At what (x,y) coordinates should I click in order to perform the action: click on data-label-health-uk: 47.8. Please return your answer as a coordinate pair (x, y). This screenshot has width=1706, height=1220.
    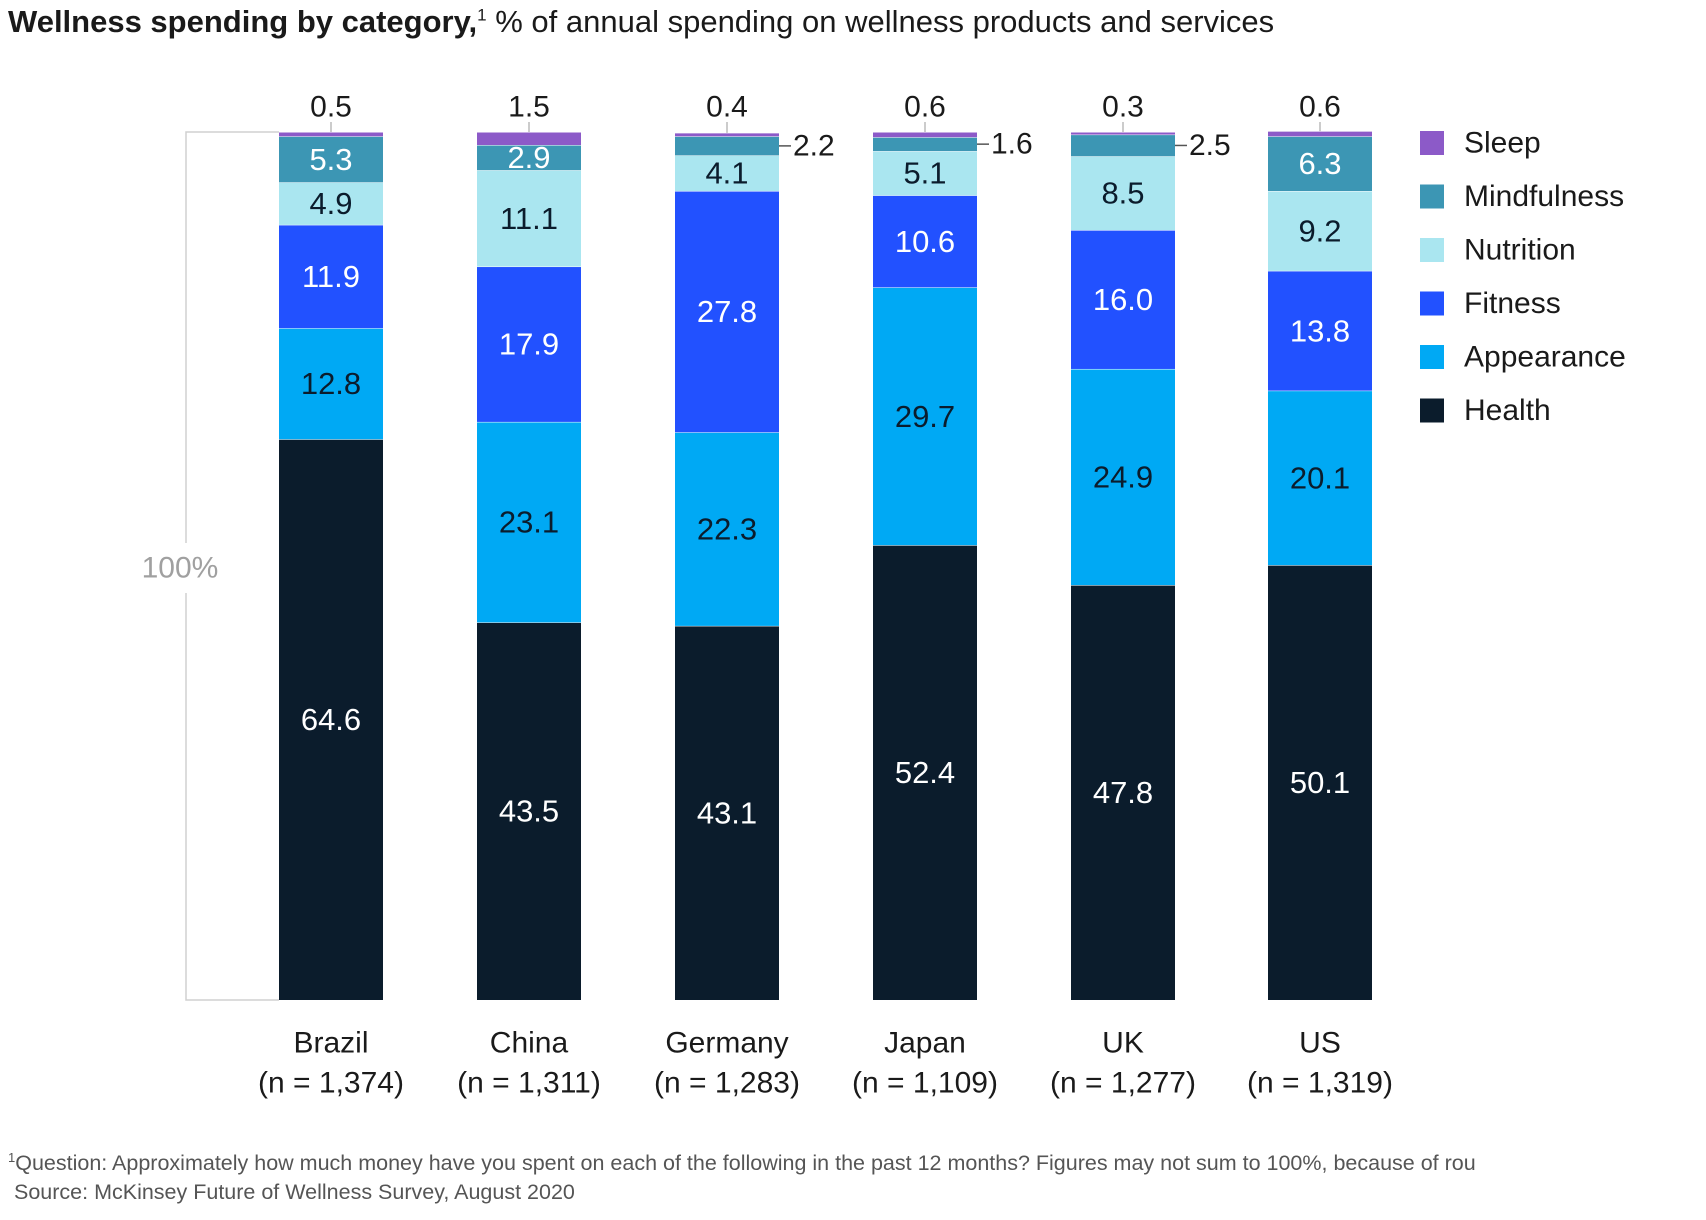
    Looking at the image, I should click on (1123, 792).